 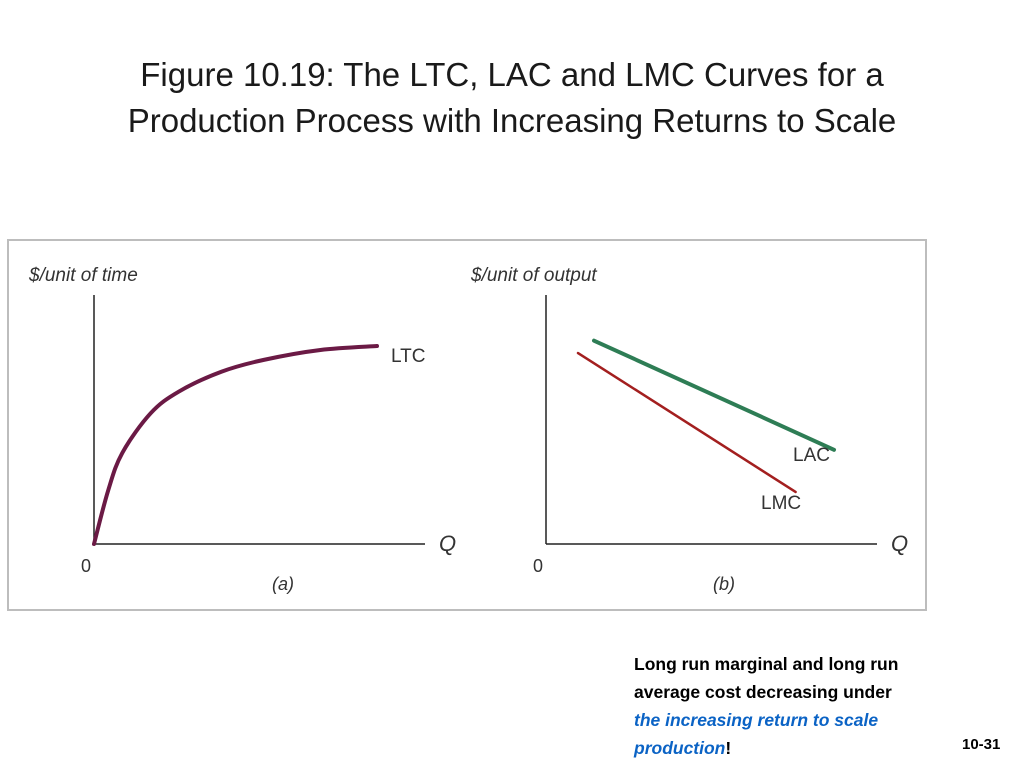 I want to click on caption-line-4: production!, so click(x=824, y=748).